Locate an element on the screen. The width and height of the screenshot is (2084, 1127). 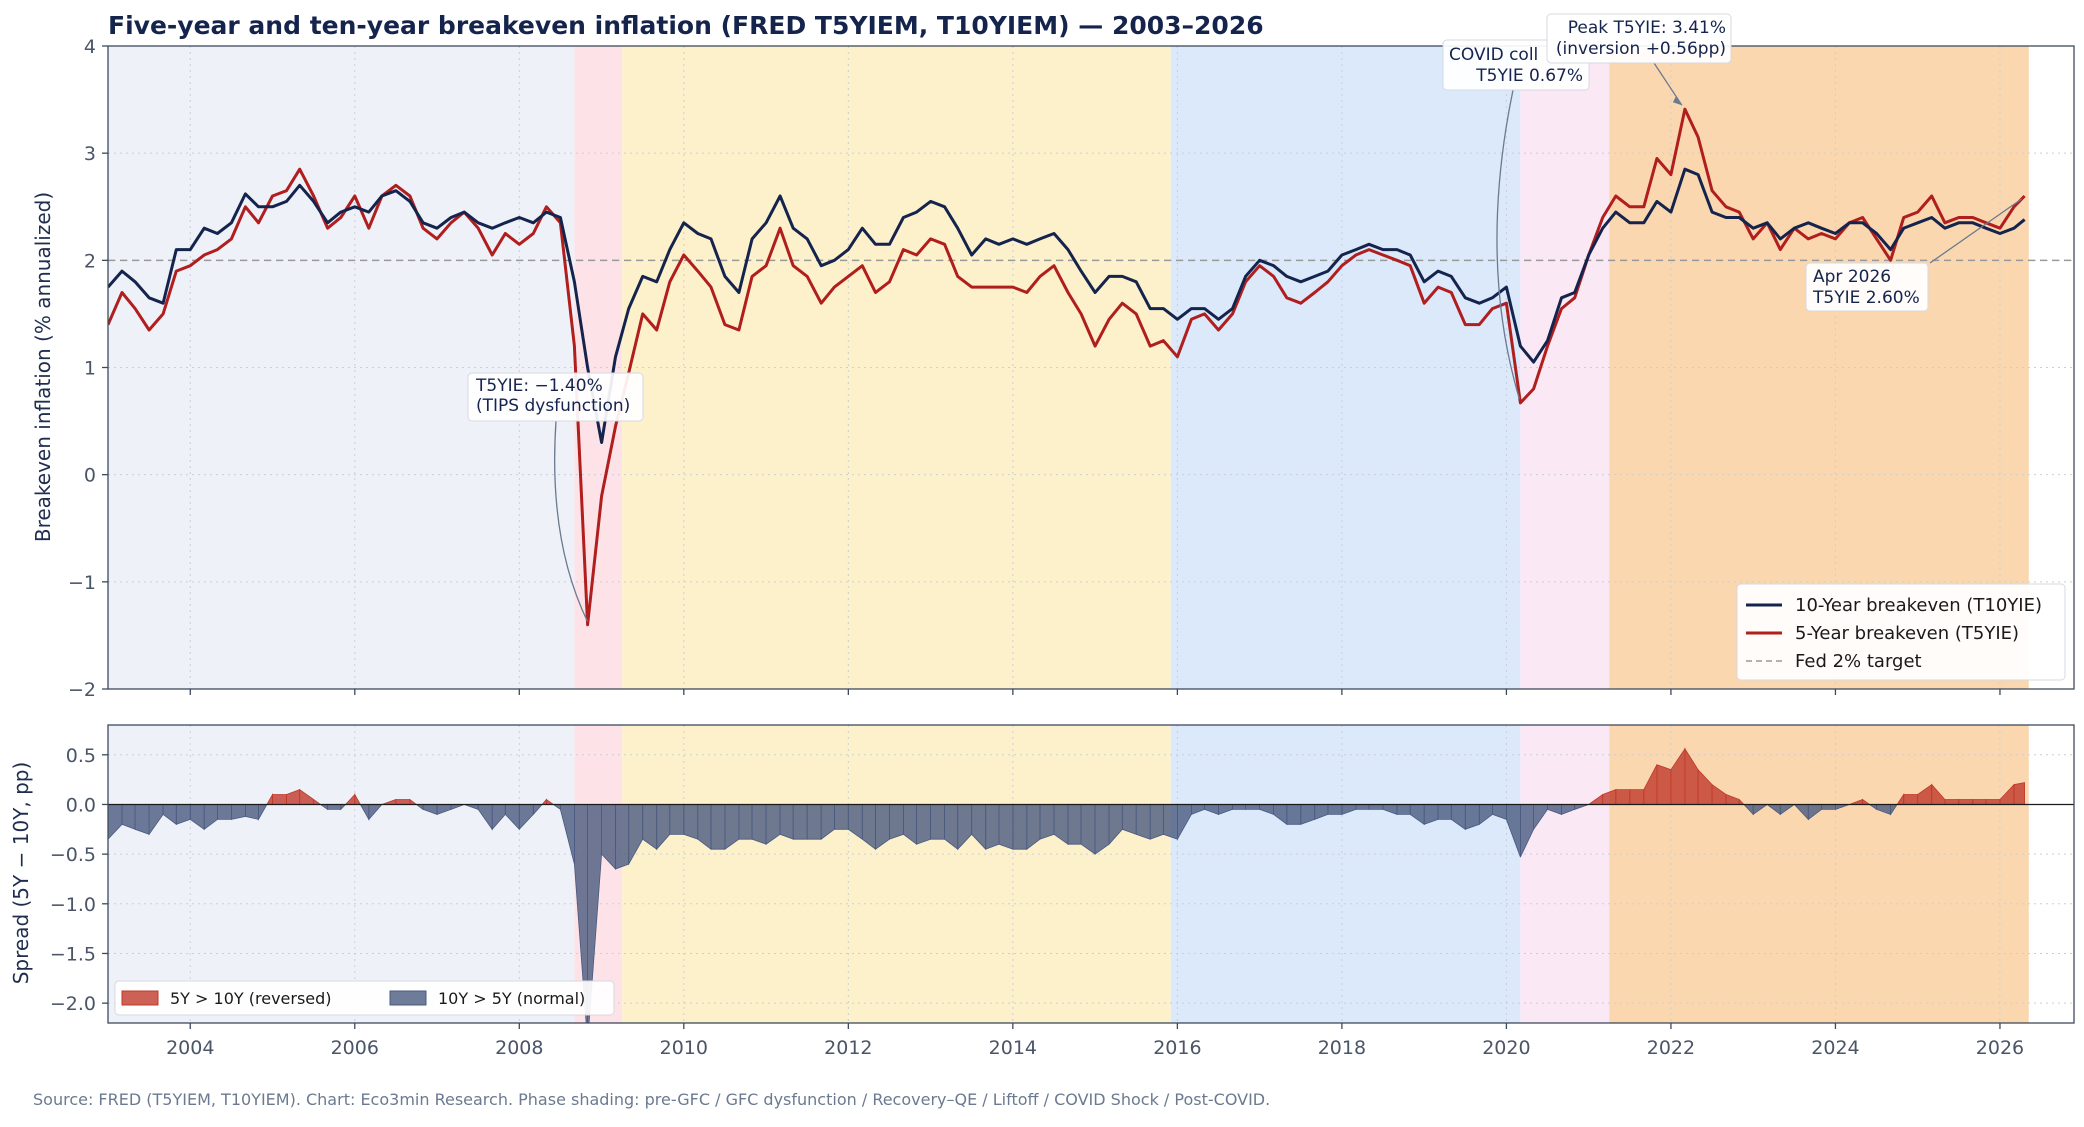
x-tick-label: 2022 is located at coordinates (1671, 1048).